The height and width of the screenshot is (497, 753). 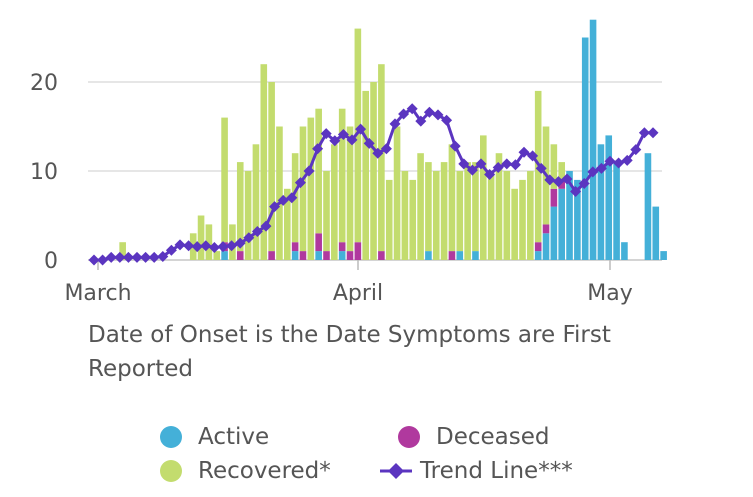 I want to click on legend-item-recovered: Recovered*, so click(x=245, y=471).